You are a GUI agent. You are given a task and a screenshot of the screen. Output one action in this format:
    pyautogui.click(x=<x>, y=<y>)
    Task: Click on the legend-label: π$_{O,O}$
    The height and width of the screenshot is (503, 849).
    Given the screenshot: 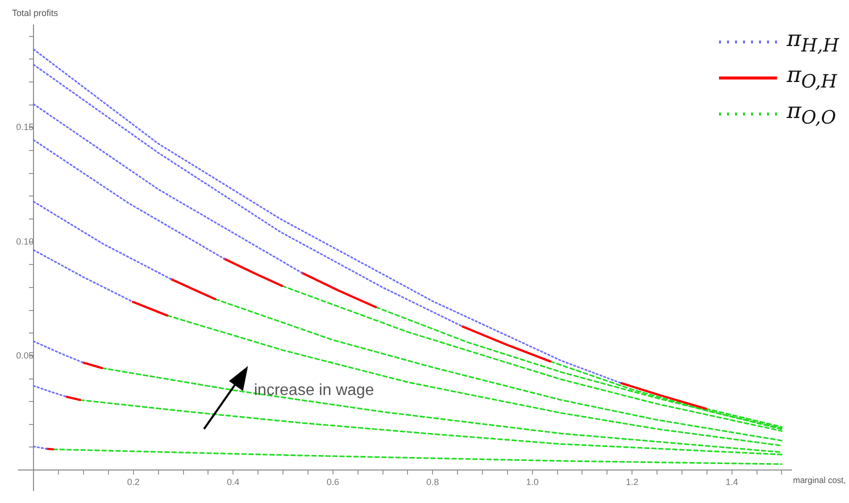 What is the action you would take?
    pyautogui.click(x=811, y=114)
    